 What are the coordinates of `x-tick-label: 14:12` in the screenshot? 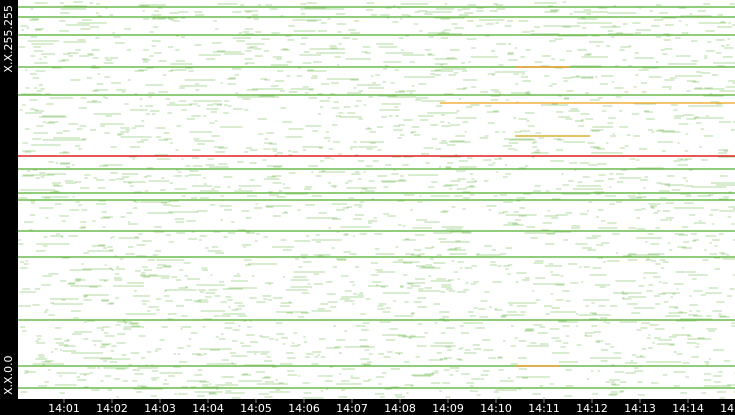 It's located at (592, 408).